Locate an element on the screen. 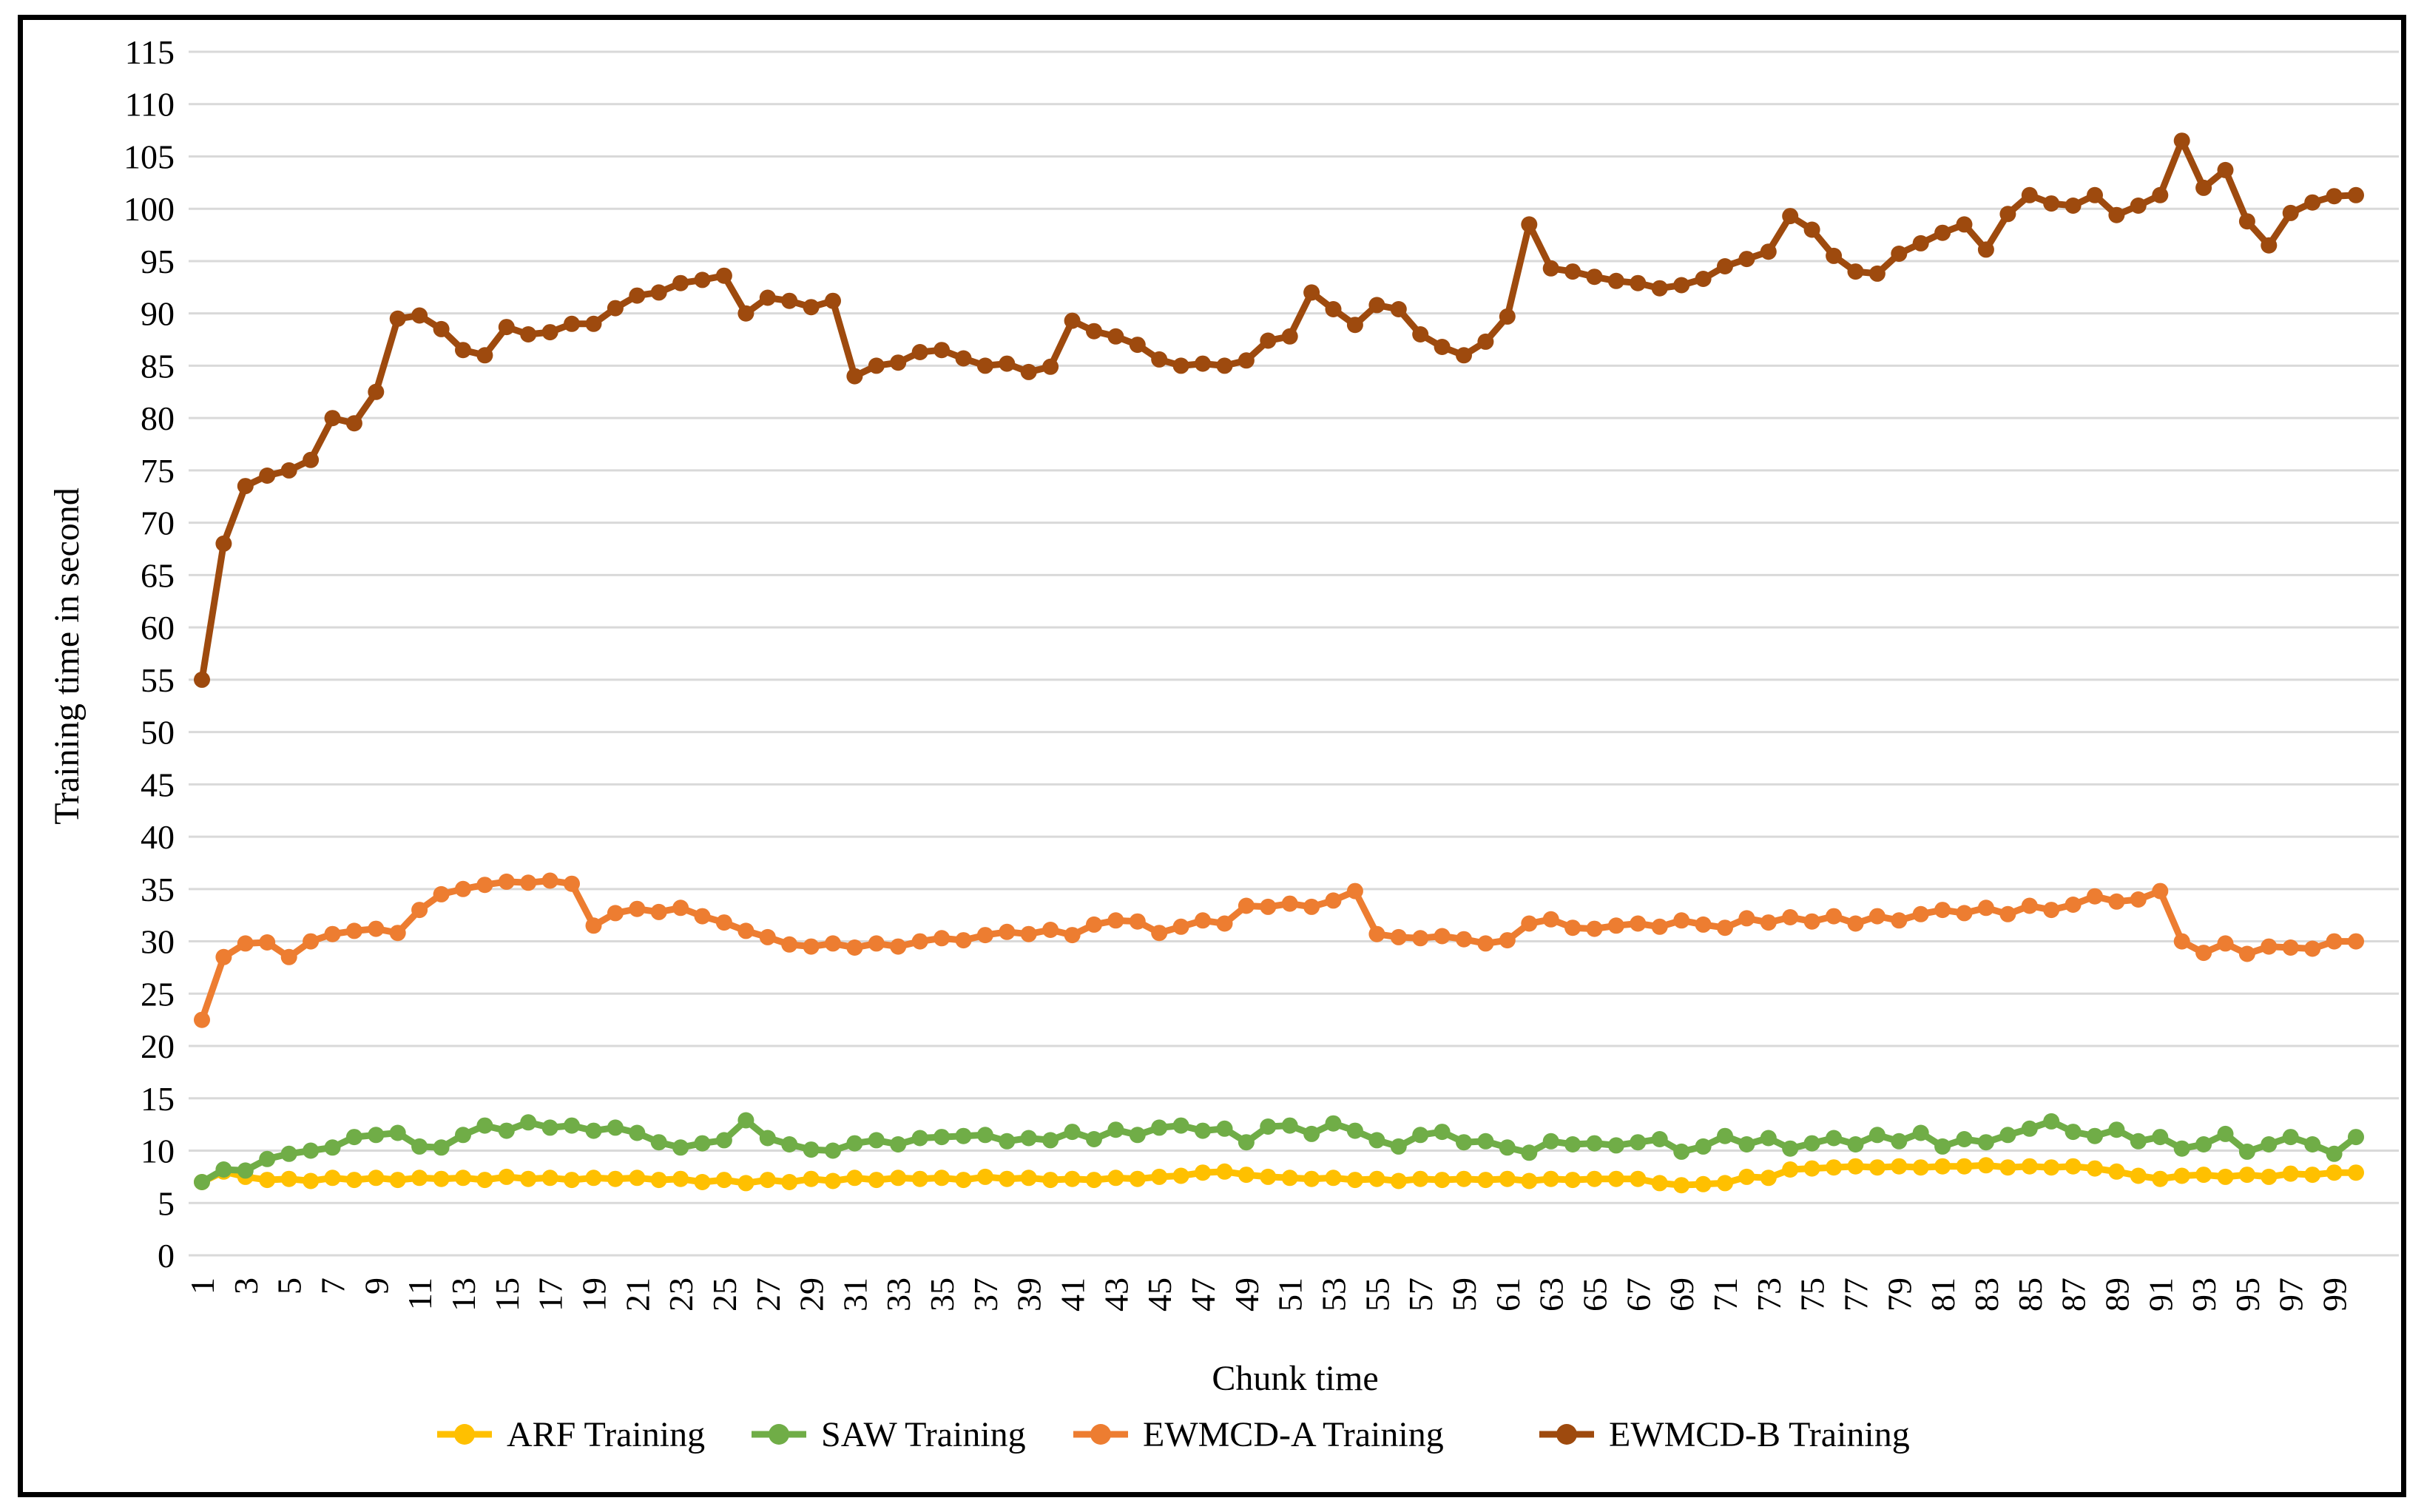 This screenshot has height=1512, width=2424. y-tick-label: 85 is located at coordinates (158, 366).